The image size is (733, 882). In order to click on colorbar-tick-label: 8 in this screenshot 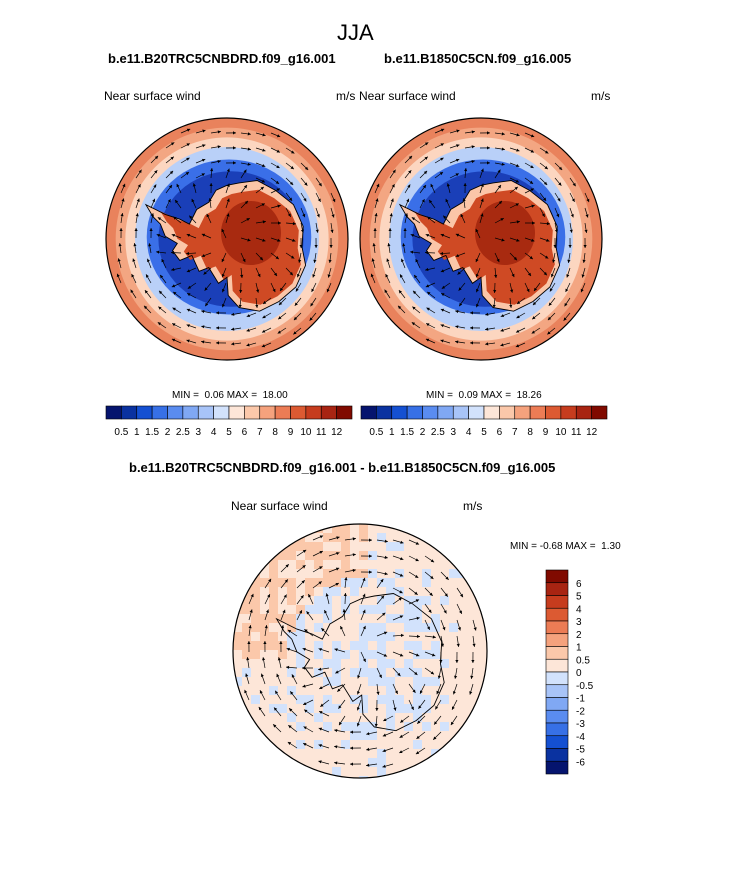, I will do `click(275, 432)`.